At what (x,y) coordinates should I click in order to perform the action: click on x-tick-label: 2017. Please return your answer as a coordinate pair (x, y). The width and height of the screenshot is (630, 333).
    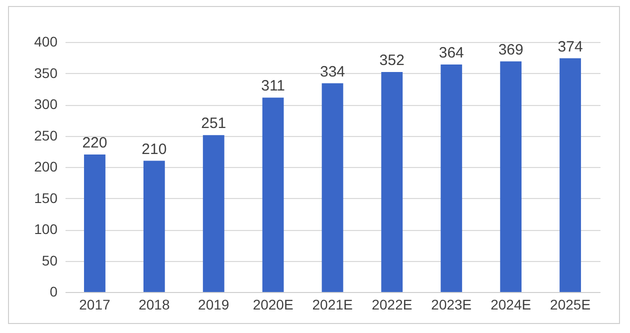
    Looking at the image, I should click on (94, 304).